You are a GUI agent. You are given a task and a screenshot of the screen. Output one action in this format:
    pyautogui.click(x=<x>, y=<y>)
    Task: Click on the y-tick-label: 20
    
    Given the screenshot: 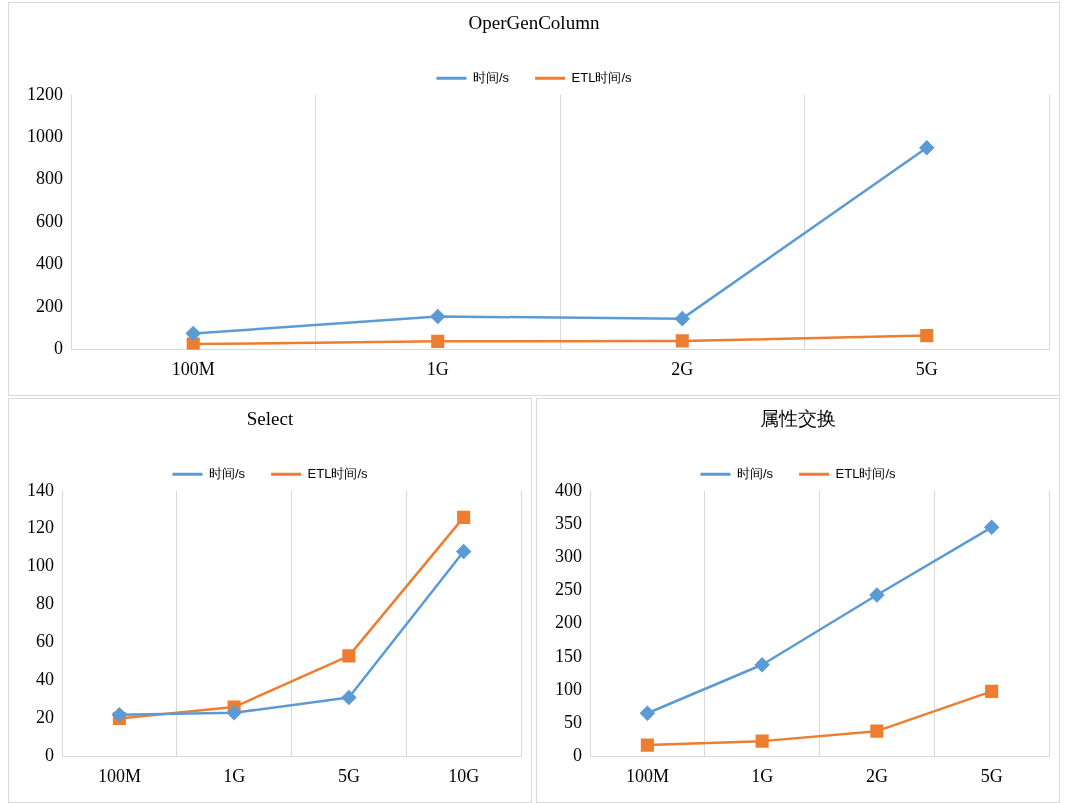 What is the action you would take?
    pyautogui.click(x=45, y=717)
    